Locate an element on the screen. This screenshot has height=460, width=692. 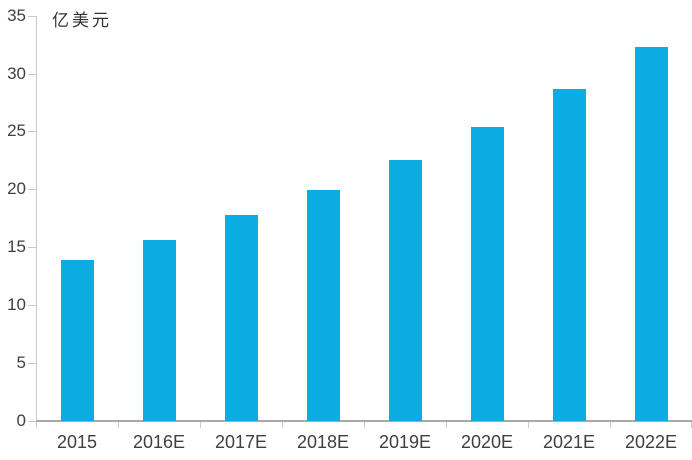
x-tick-label-2015: 2015 is located at coordinates (77, 442).